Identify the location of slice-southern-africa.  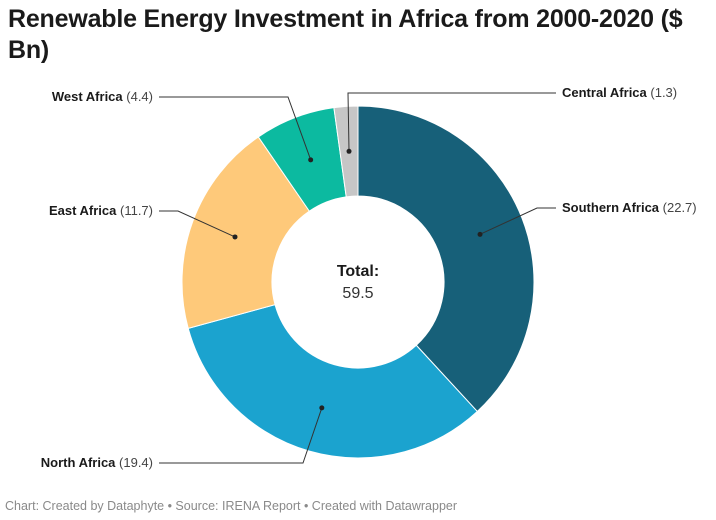
(446, 259).